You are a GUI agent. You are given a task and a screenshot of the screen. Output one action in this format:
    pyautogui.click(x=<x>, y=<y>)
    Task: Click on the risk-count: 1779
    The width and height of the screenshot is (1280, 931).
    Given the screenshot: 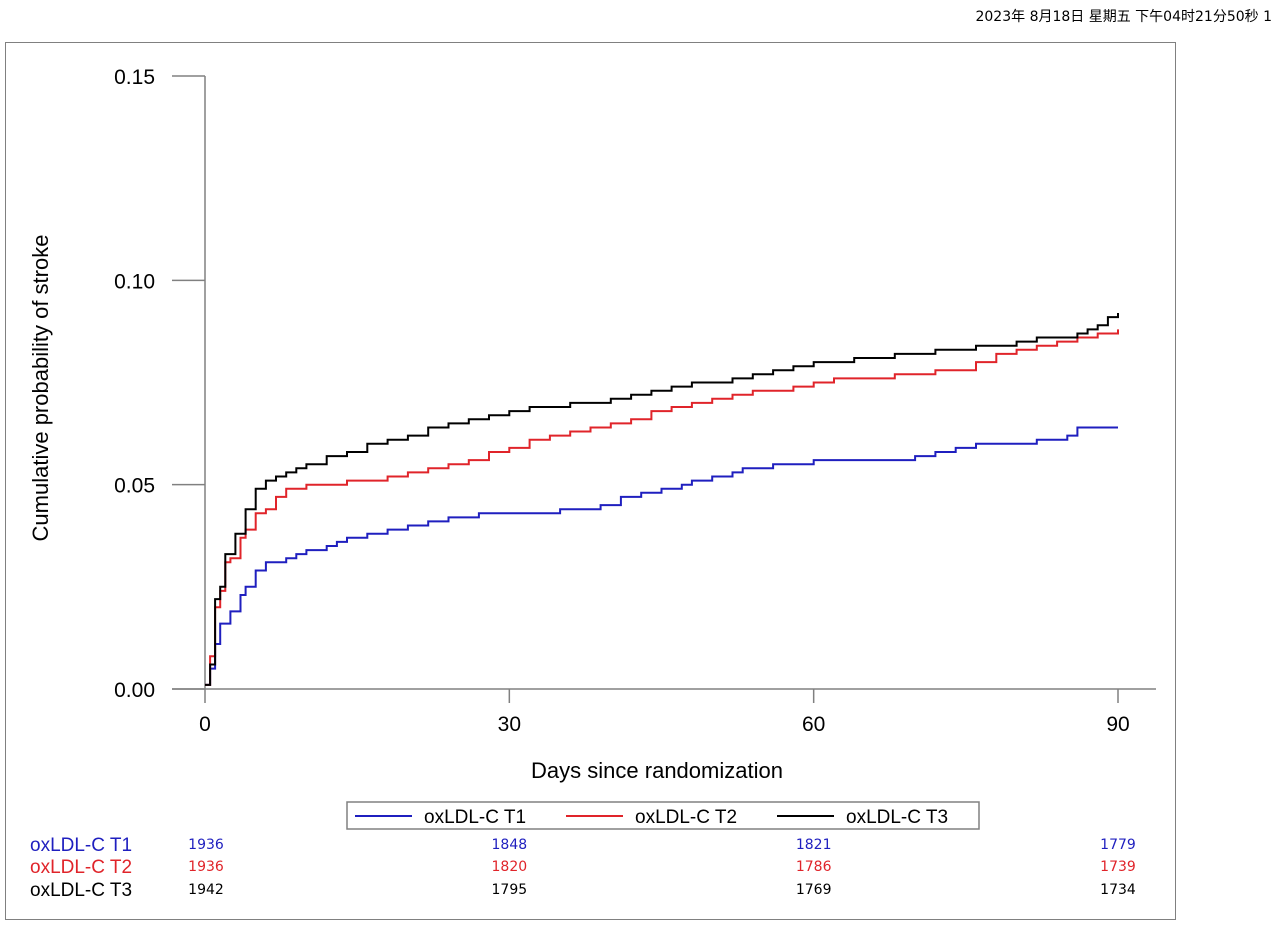 What is the action you would take?
    pyautogui.click(x=1118, y=845)
    